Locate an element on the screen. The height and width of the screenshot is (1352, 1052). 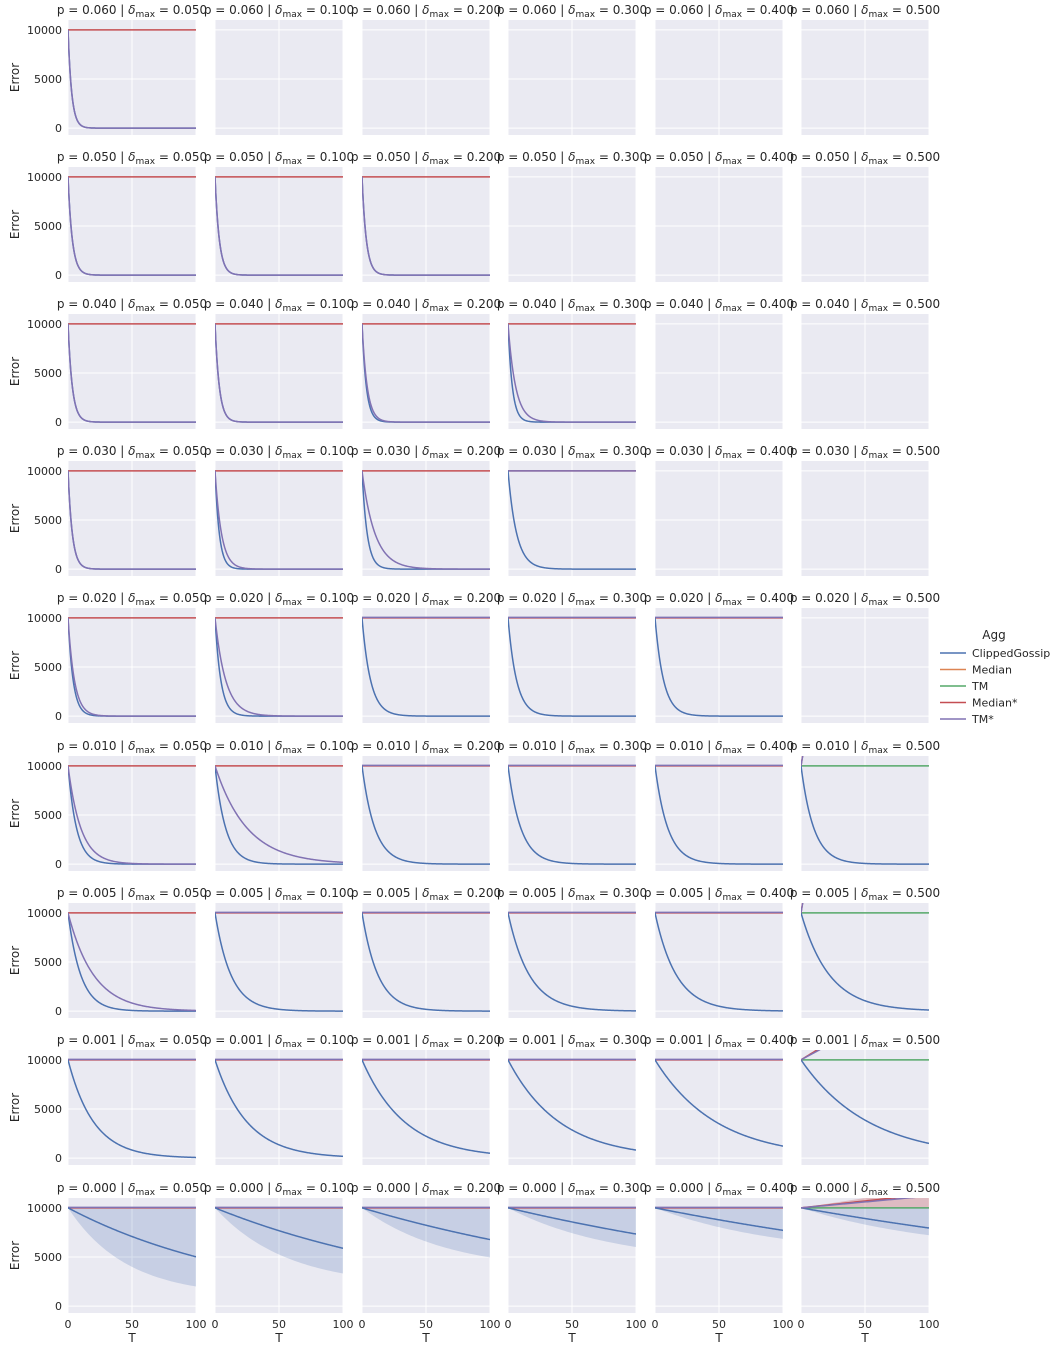
legend-label: Median is located at coordinates (992, 670).